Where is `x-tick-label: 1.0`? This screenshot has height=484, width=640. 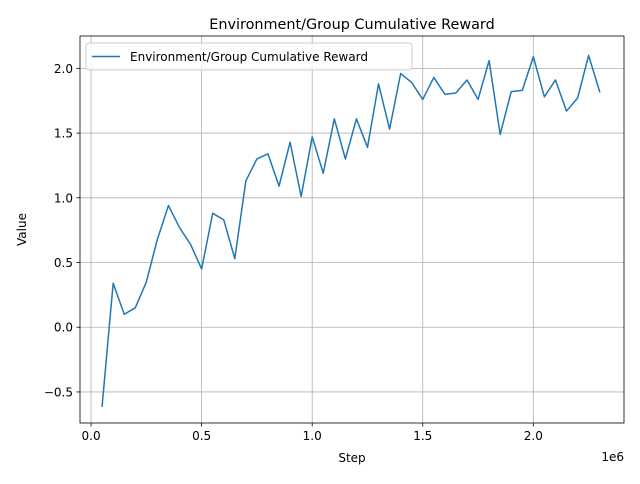 x-tick-label: 1.0 is located at coordinates (312, 436).